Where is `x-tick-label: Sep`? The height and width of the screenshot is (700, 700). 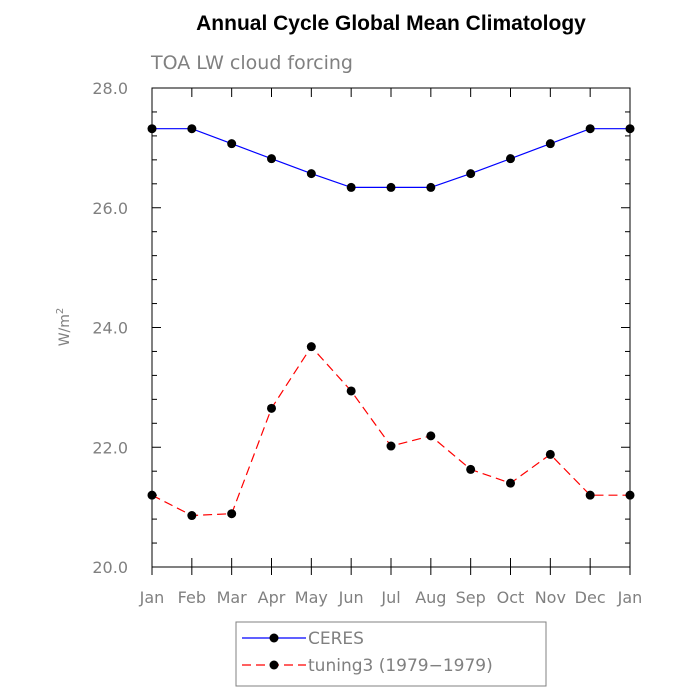 x-tick-label: Sep is located at coordinates (471, 597).